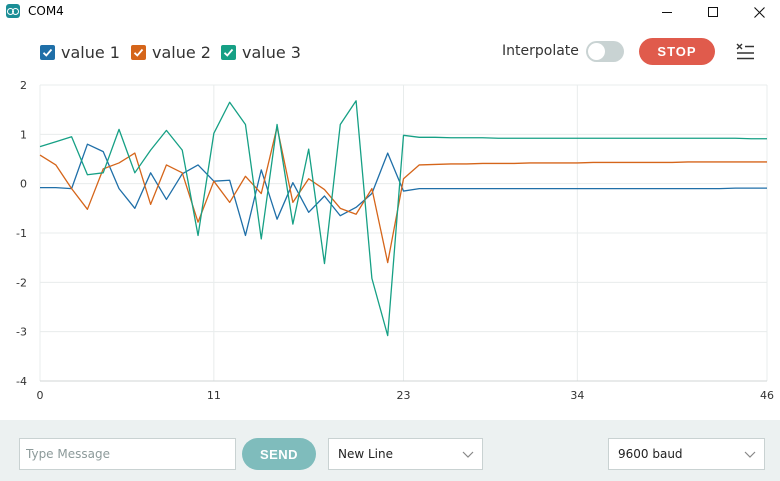 This screenshot has height=481, width=780. What do you see at coordinates (214, 395) in the screenshot?
I see `x-tick-label: 11` at bounding box center [214, 395].